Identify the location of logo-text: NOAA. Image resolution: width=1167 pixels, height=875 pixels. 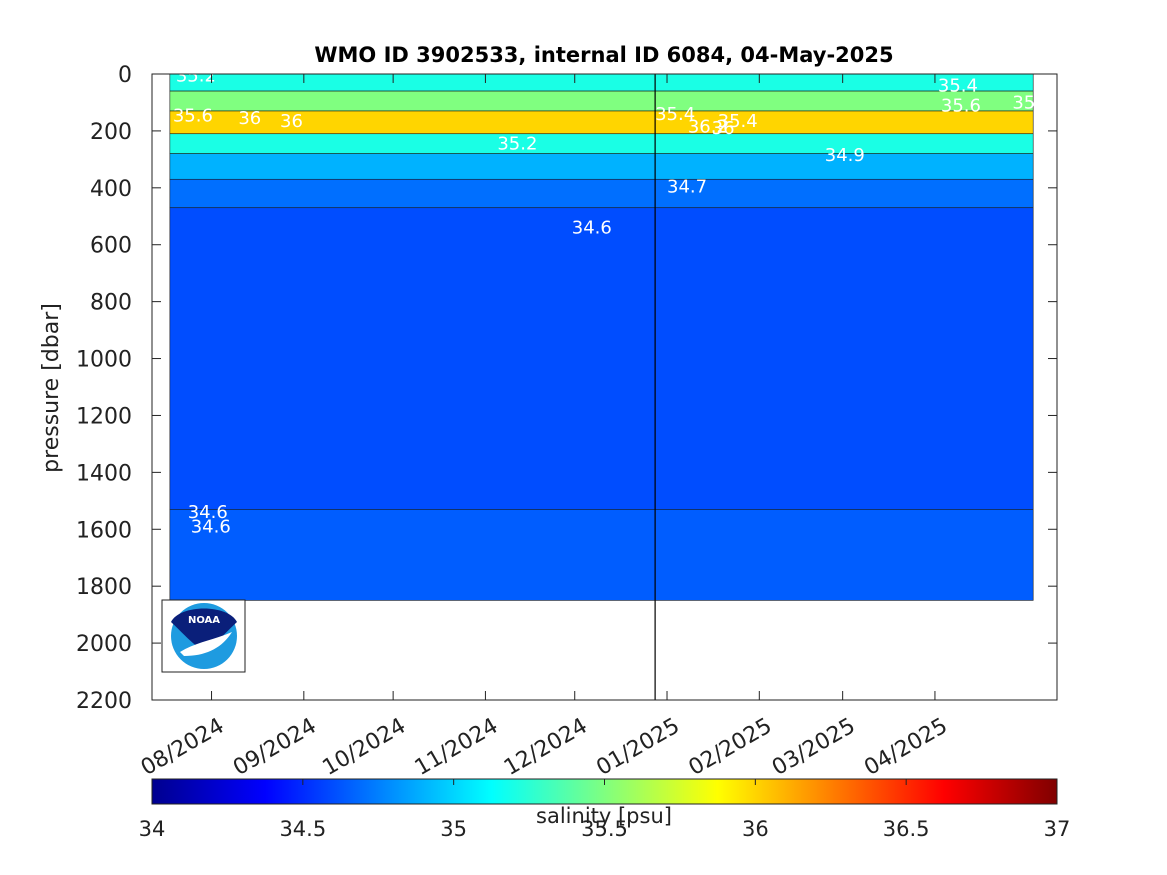
(204, 620).